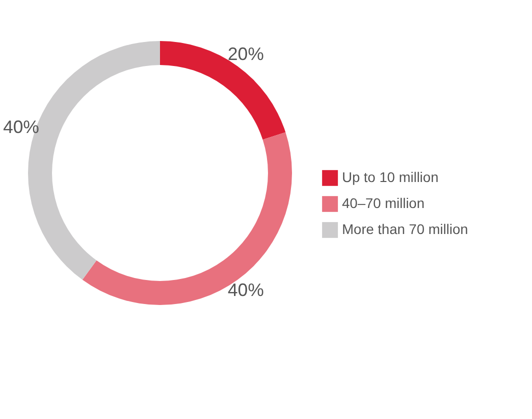  I want to click on legend-label: 40–70 million, so click(383, 203).